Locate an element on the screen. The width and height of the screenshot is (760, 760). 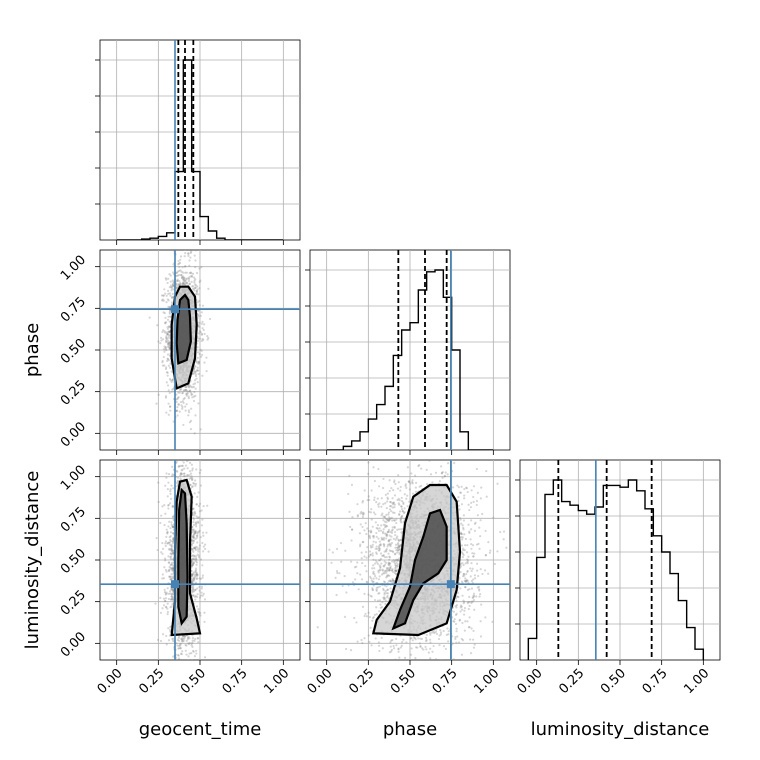
histogram-geocent_time is located at coordinates (200, 149).